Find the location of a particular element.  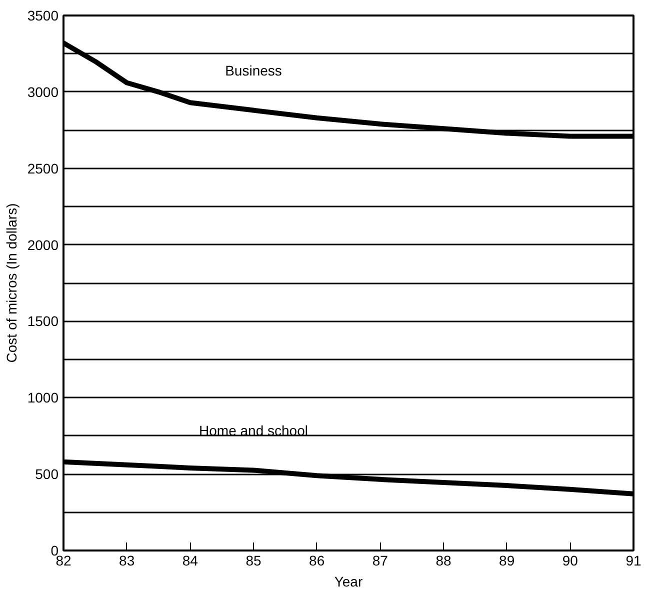

x-tick-label: 89 is located at coordinates (507, 560).